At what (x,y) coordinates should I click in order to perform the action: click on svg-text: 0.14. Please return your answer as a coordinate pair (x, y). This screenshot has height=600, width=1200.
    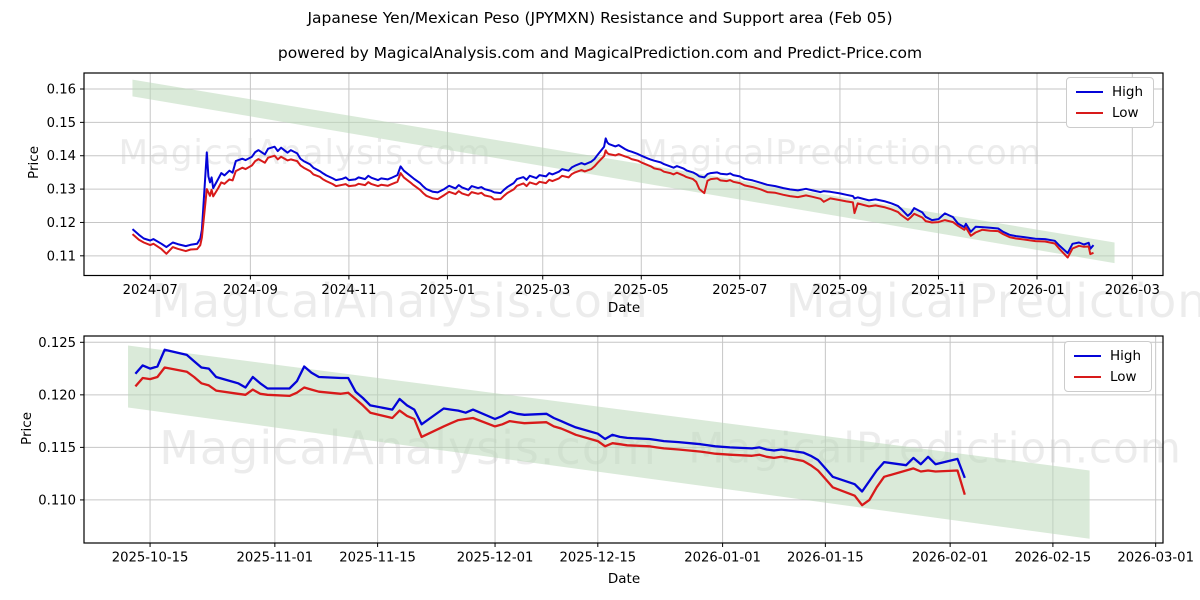
    Looking at the image, I should click on (61, 156).